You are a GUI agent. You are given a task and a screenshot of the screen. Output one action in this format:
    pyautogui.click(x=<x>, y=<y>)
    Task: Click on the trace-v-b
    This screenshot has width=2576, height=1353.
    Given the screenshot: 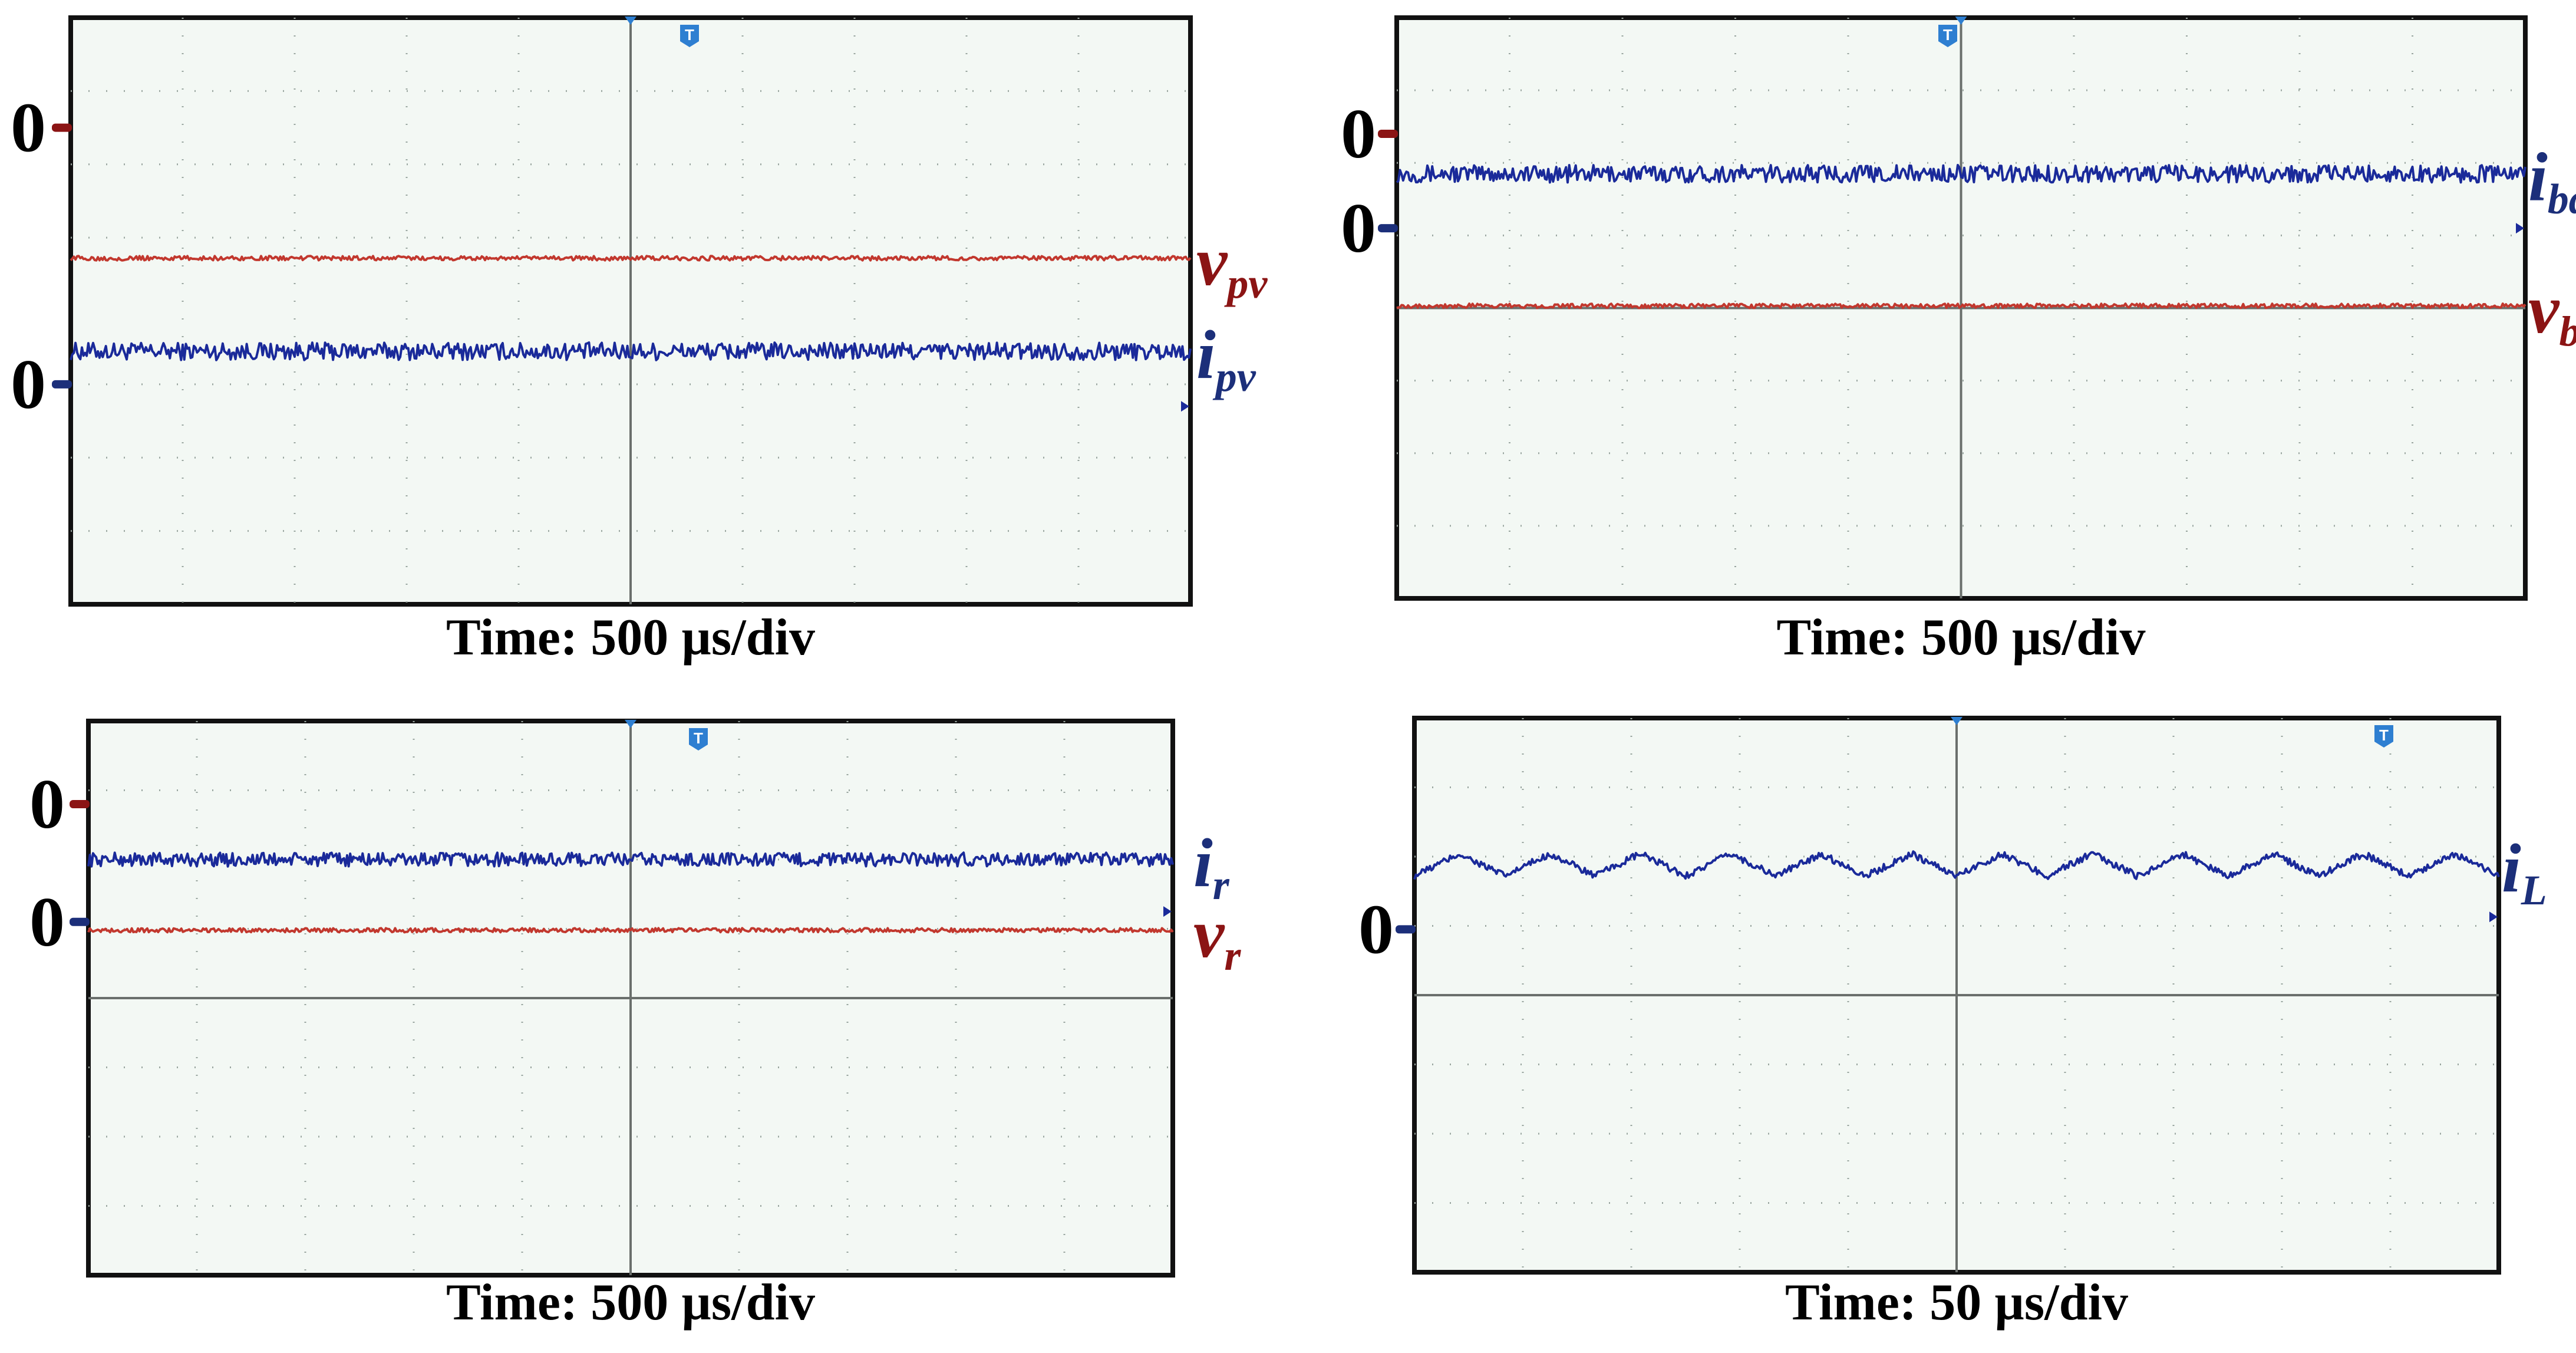 What is the action you would take?
    pyautogui.click(x=1961, y=306)
    